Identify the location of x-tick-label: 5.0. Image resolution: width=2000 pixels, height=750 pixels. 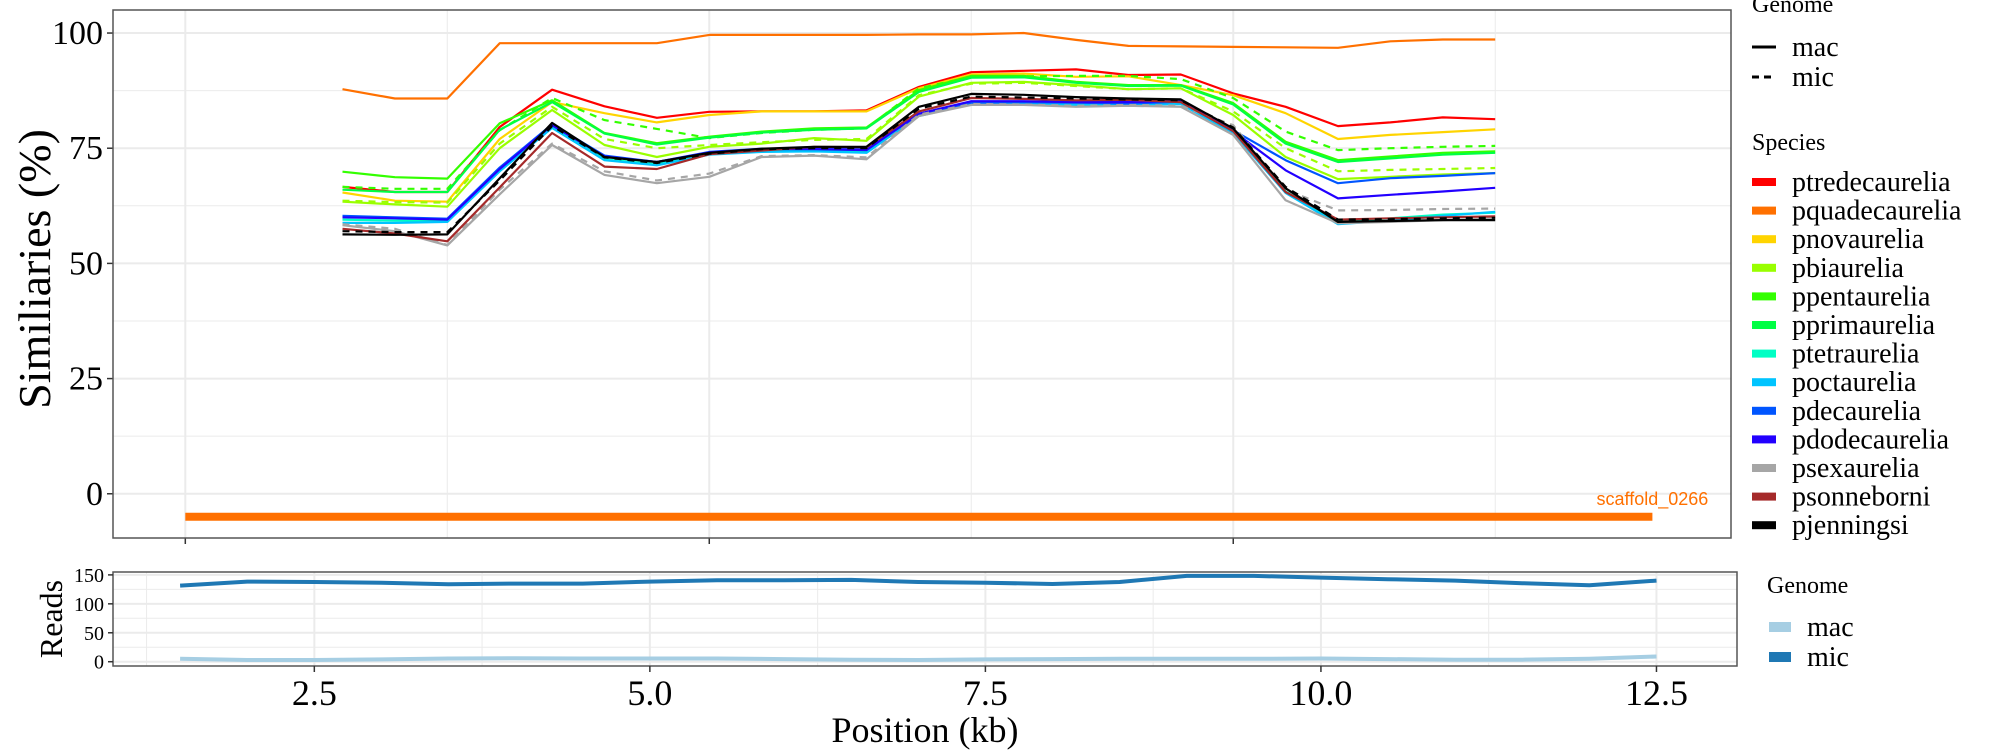
(649, 693).